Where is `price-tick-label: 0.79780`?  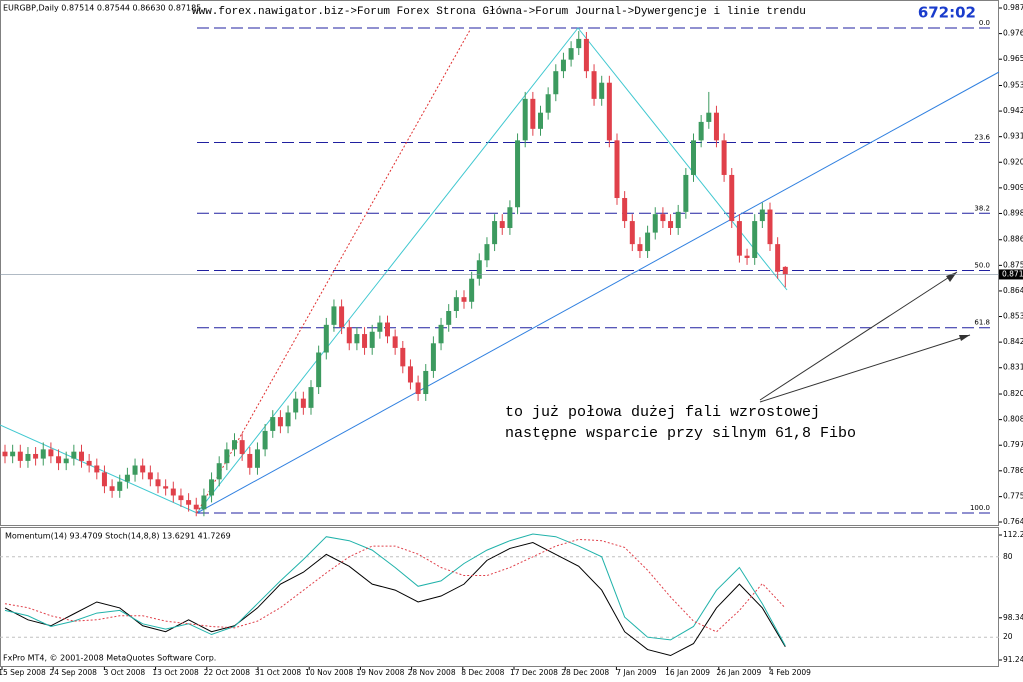 price-tick-label: 0.79780 is located at coordinates (1013, 444).